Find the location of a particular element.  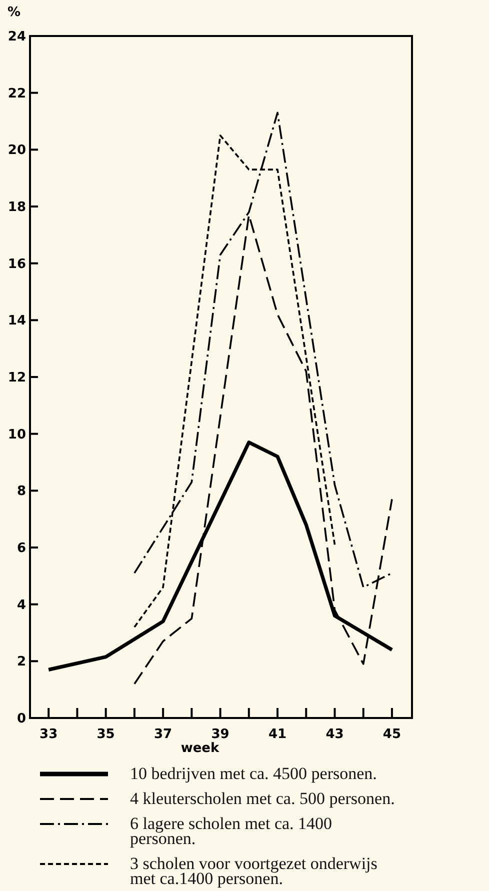

x-tick-label: 39 is located at coordinates (220, 734).